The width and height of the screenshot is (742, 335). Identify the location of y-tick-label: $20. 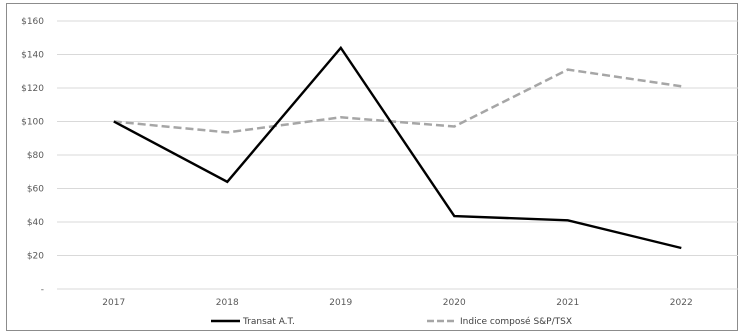
(35, 257).